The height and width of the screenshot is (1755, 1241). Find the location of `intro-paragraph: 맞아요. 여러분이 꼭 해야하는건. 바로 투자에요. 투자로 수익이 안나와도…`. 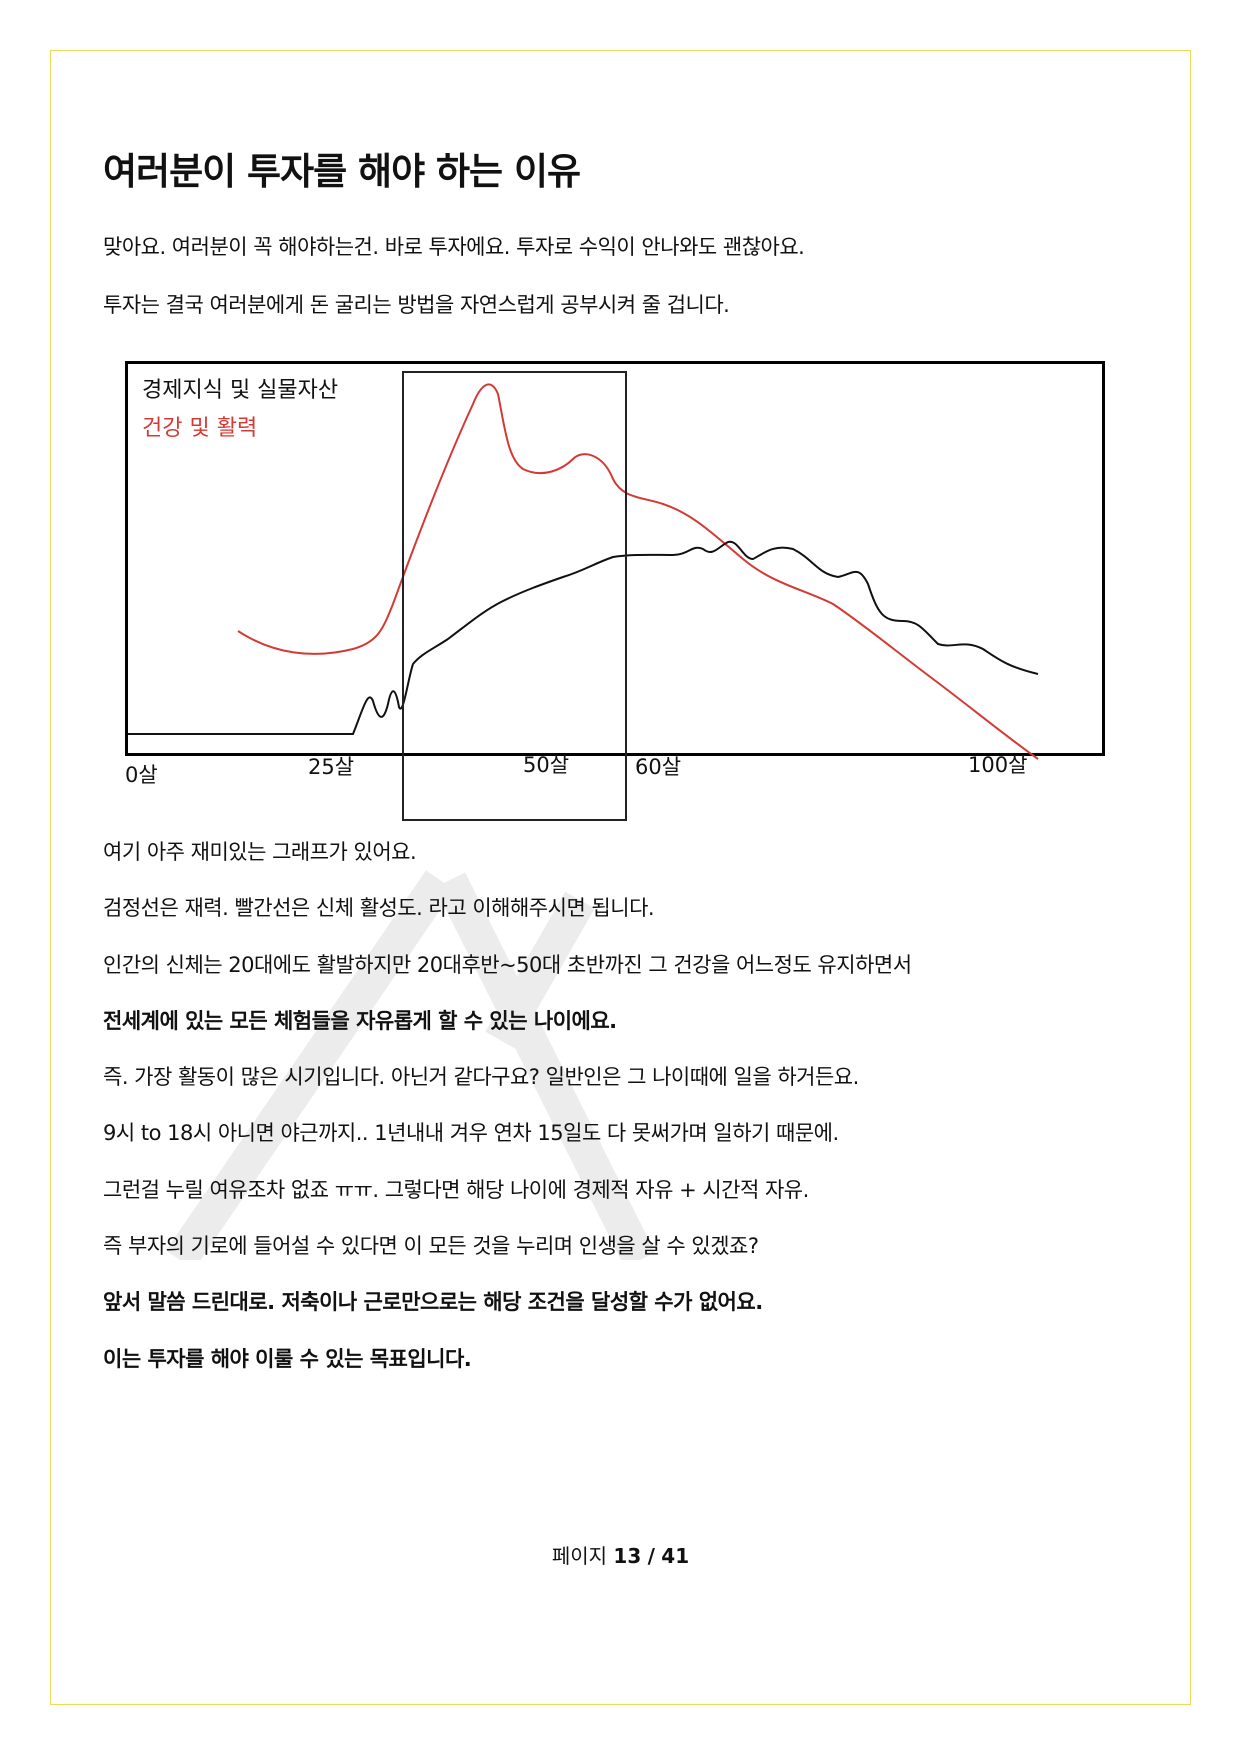

intro-paragraph: 맞아요. 여러분이 꼭 해야하는건. 바로 투자에요. 투자로 수익이 안나와도… is located at coordinates (454, 247).